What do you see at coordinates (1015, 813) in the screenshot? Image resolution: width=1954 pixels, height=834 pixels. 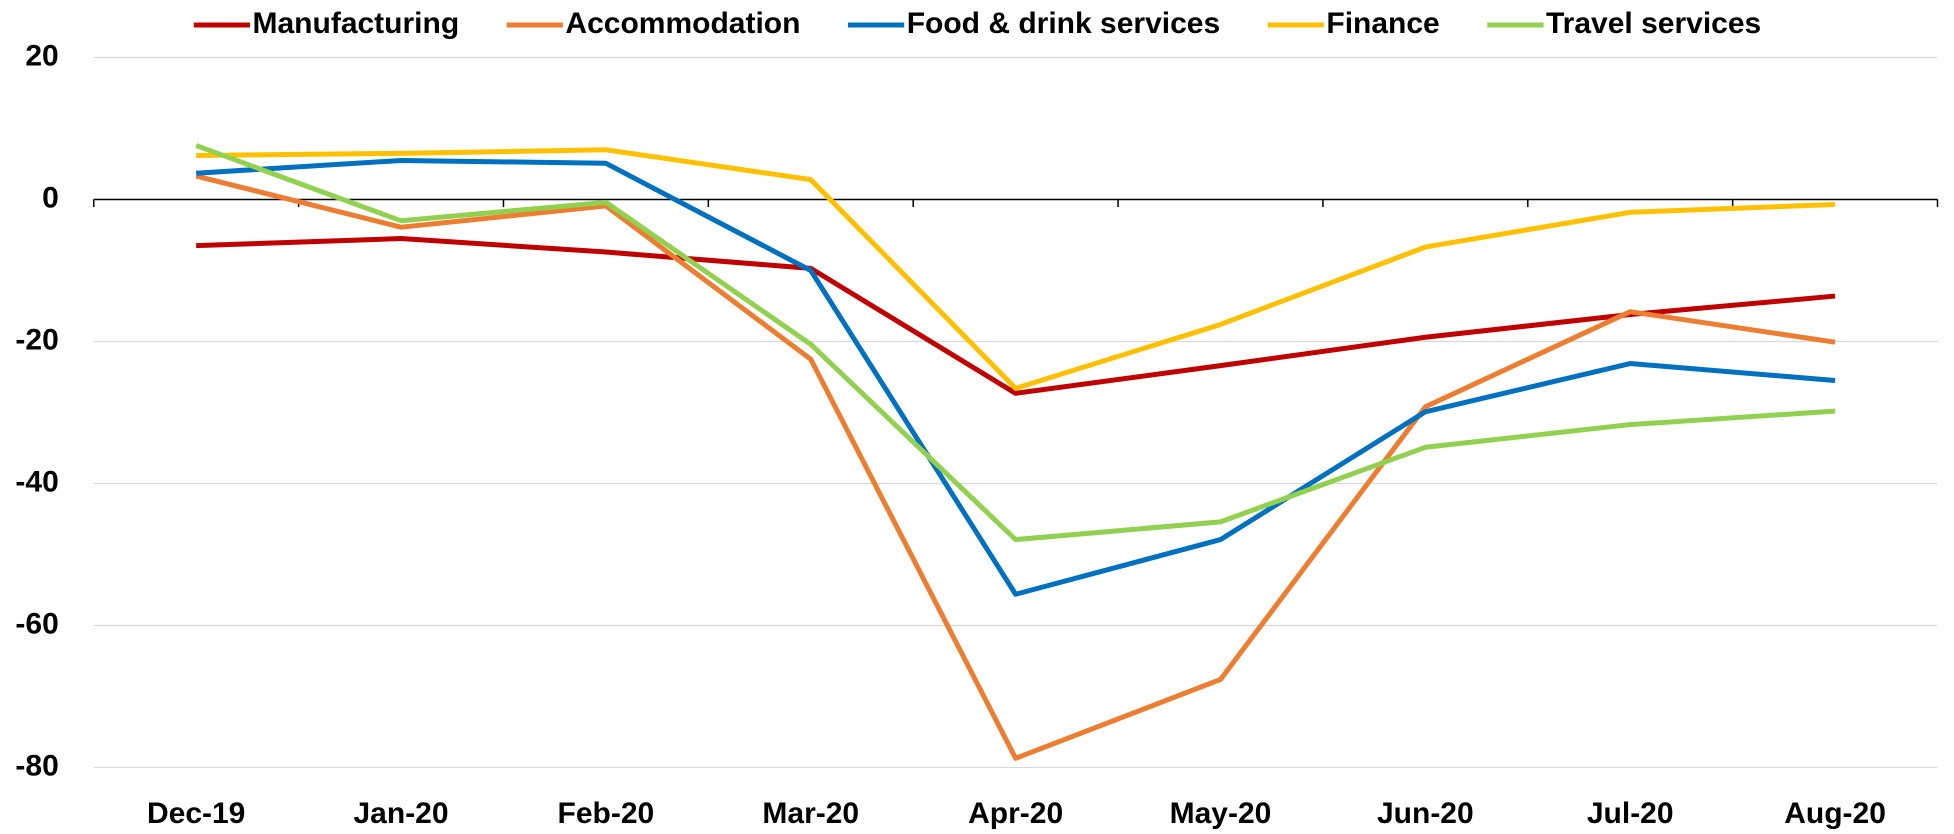 I see `x-tick-label: Apr-20` at bounding box center [1015, 813].